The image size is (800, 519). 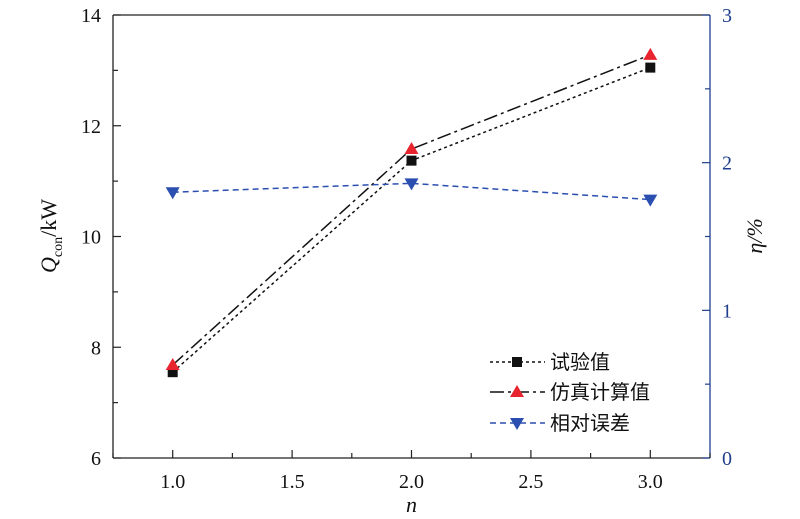 What do you see at coordinates (58, 247) in the screenshot?
I see `left-axis-title-subscript: con` at bounding box center [58, 247].